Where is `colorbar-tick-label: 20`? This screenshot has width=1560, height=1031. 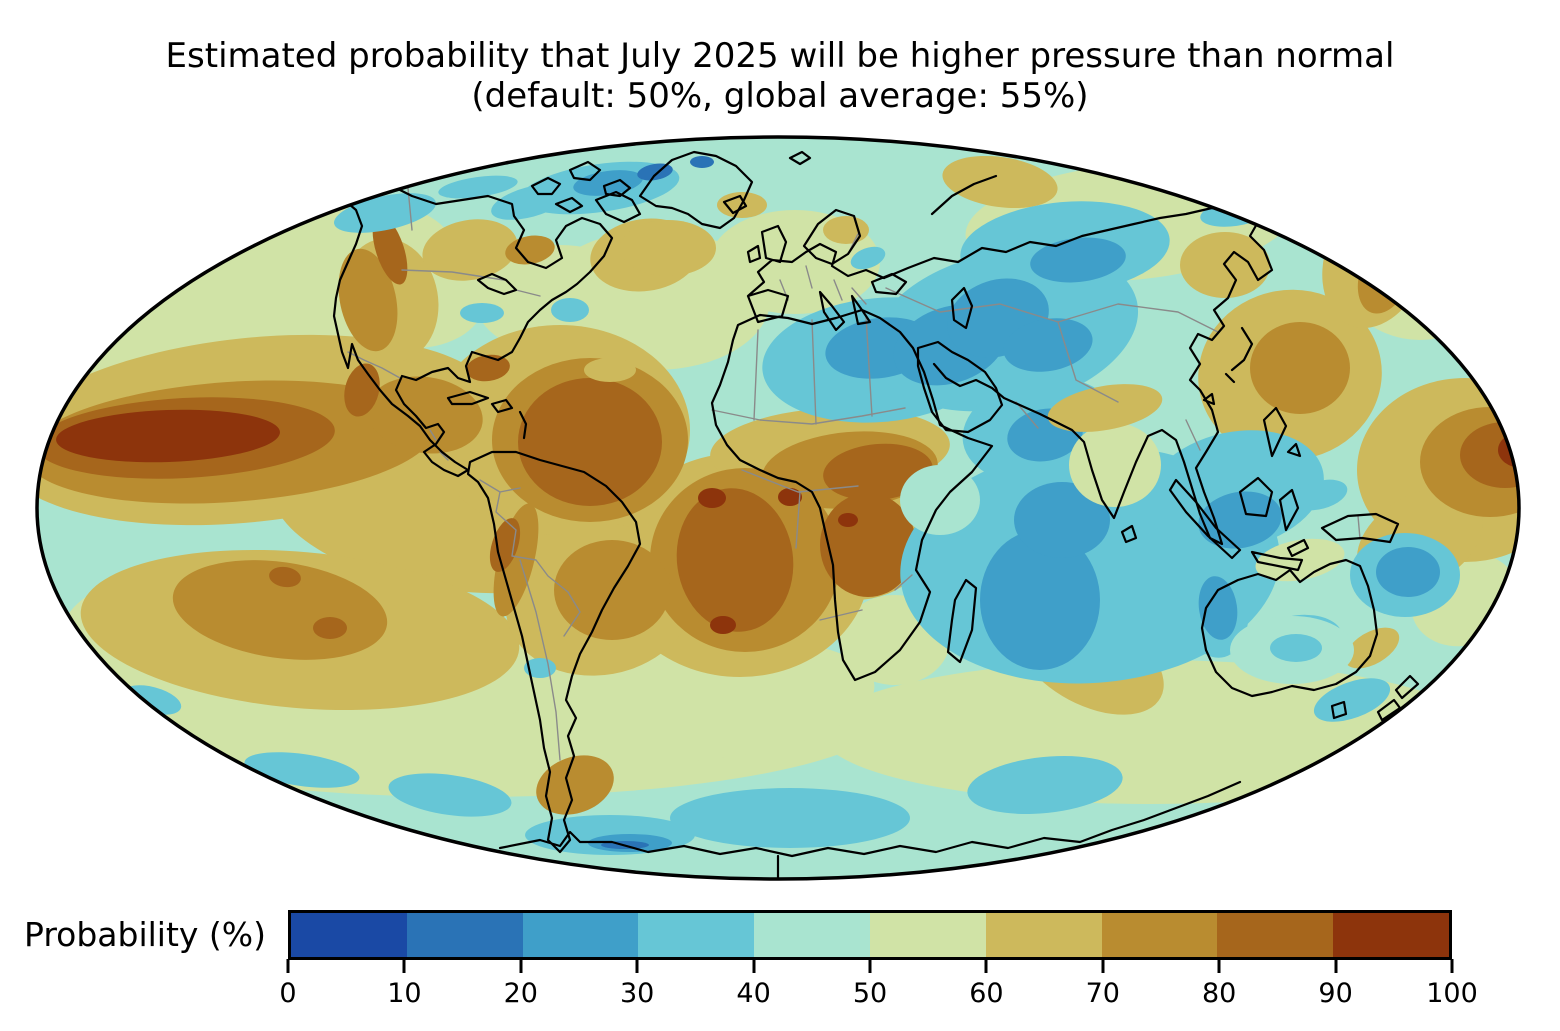 colorbar-tick-label: 20 is located at coordinates (520, 993).